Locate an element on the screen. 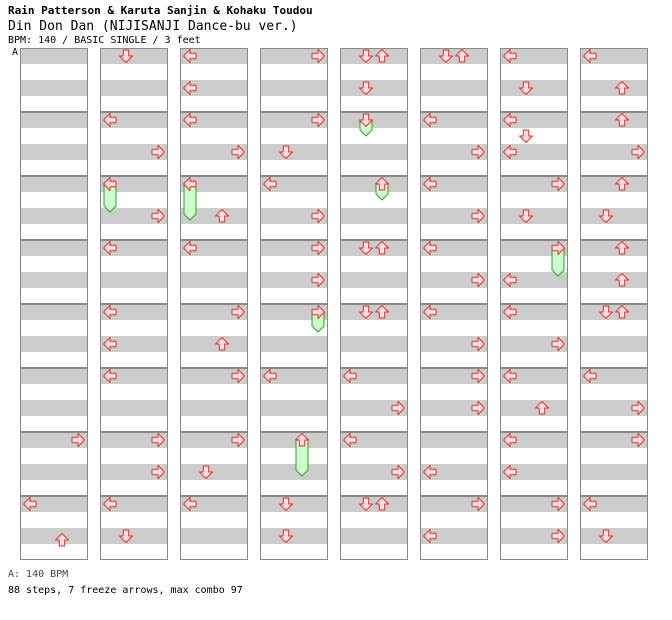  chart-stats: 88 steps, 7 freeze arrows, max combo 97 is located at coordinates (125, 590).